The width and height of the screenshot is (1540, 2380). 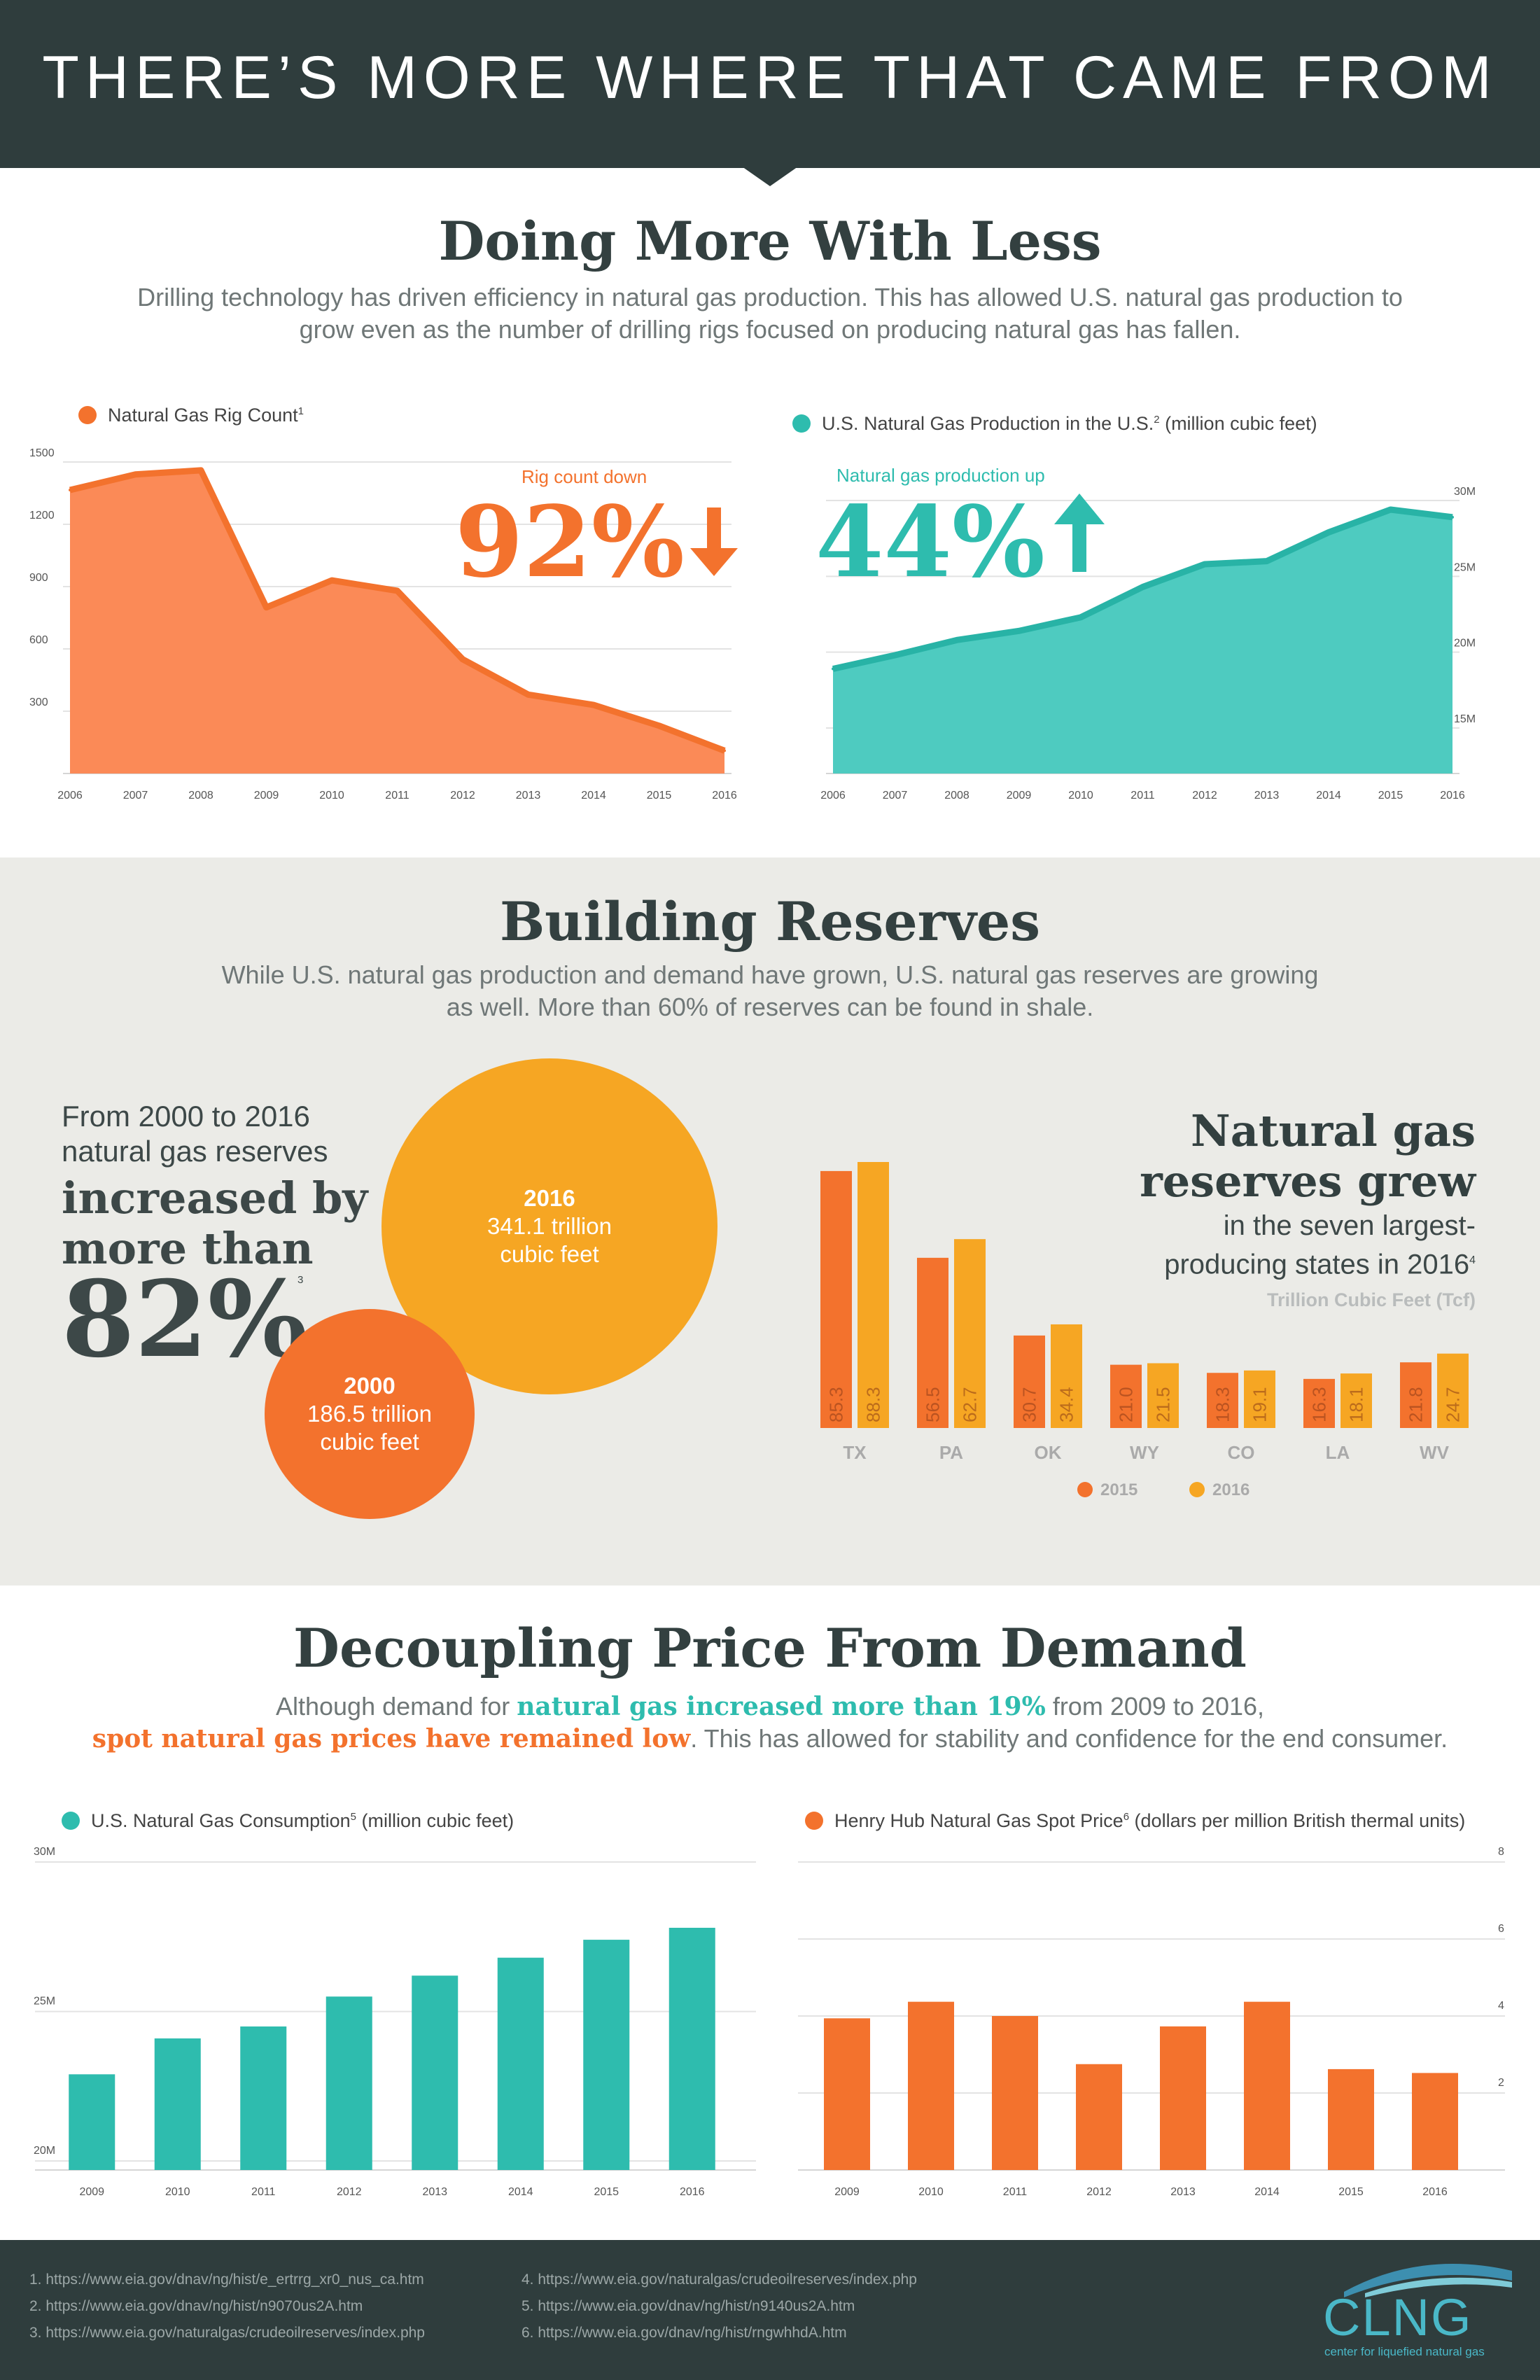 I want to click on data-label: 24.7, so click(x=1453, y=1404).